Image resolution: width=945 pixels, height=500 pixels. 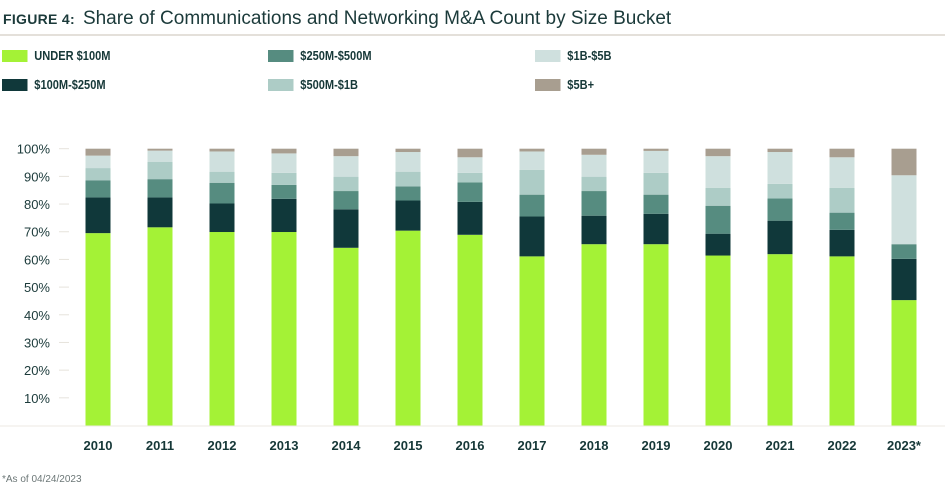 I want to click on footnote: *As of 04/24/2023, so click(x=42, y=479).